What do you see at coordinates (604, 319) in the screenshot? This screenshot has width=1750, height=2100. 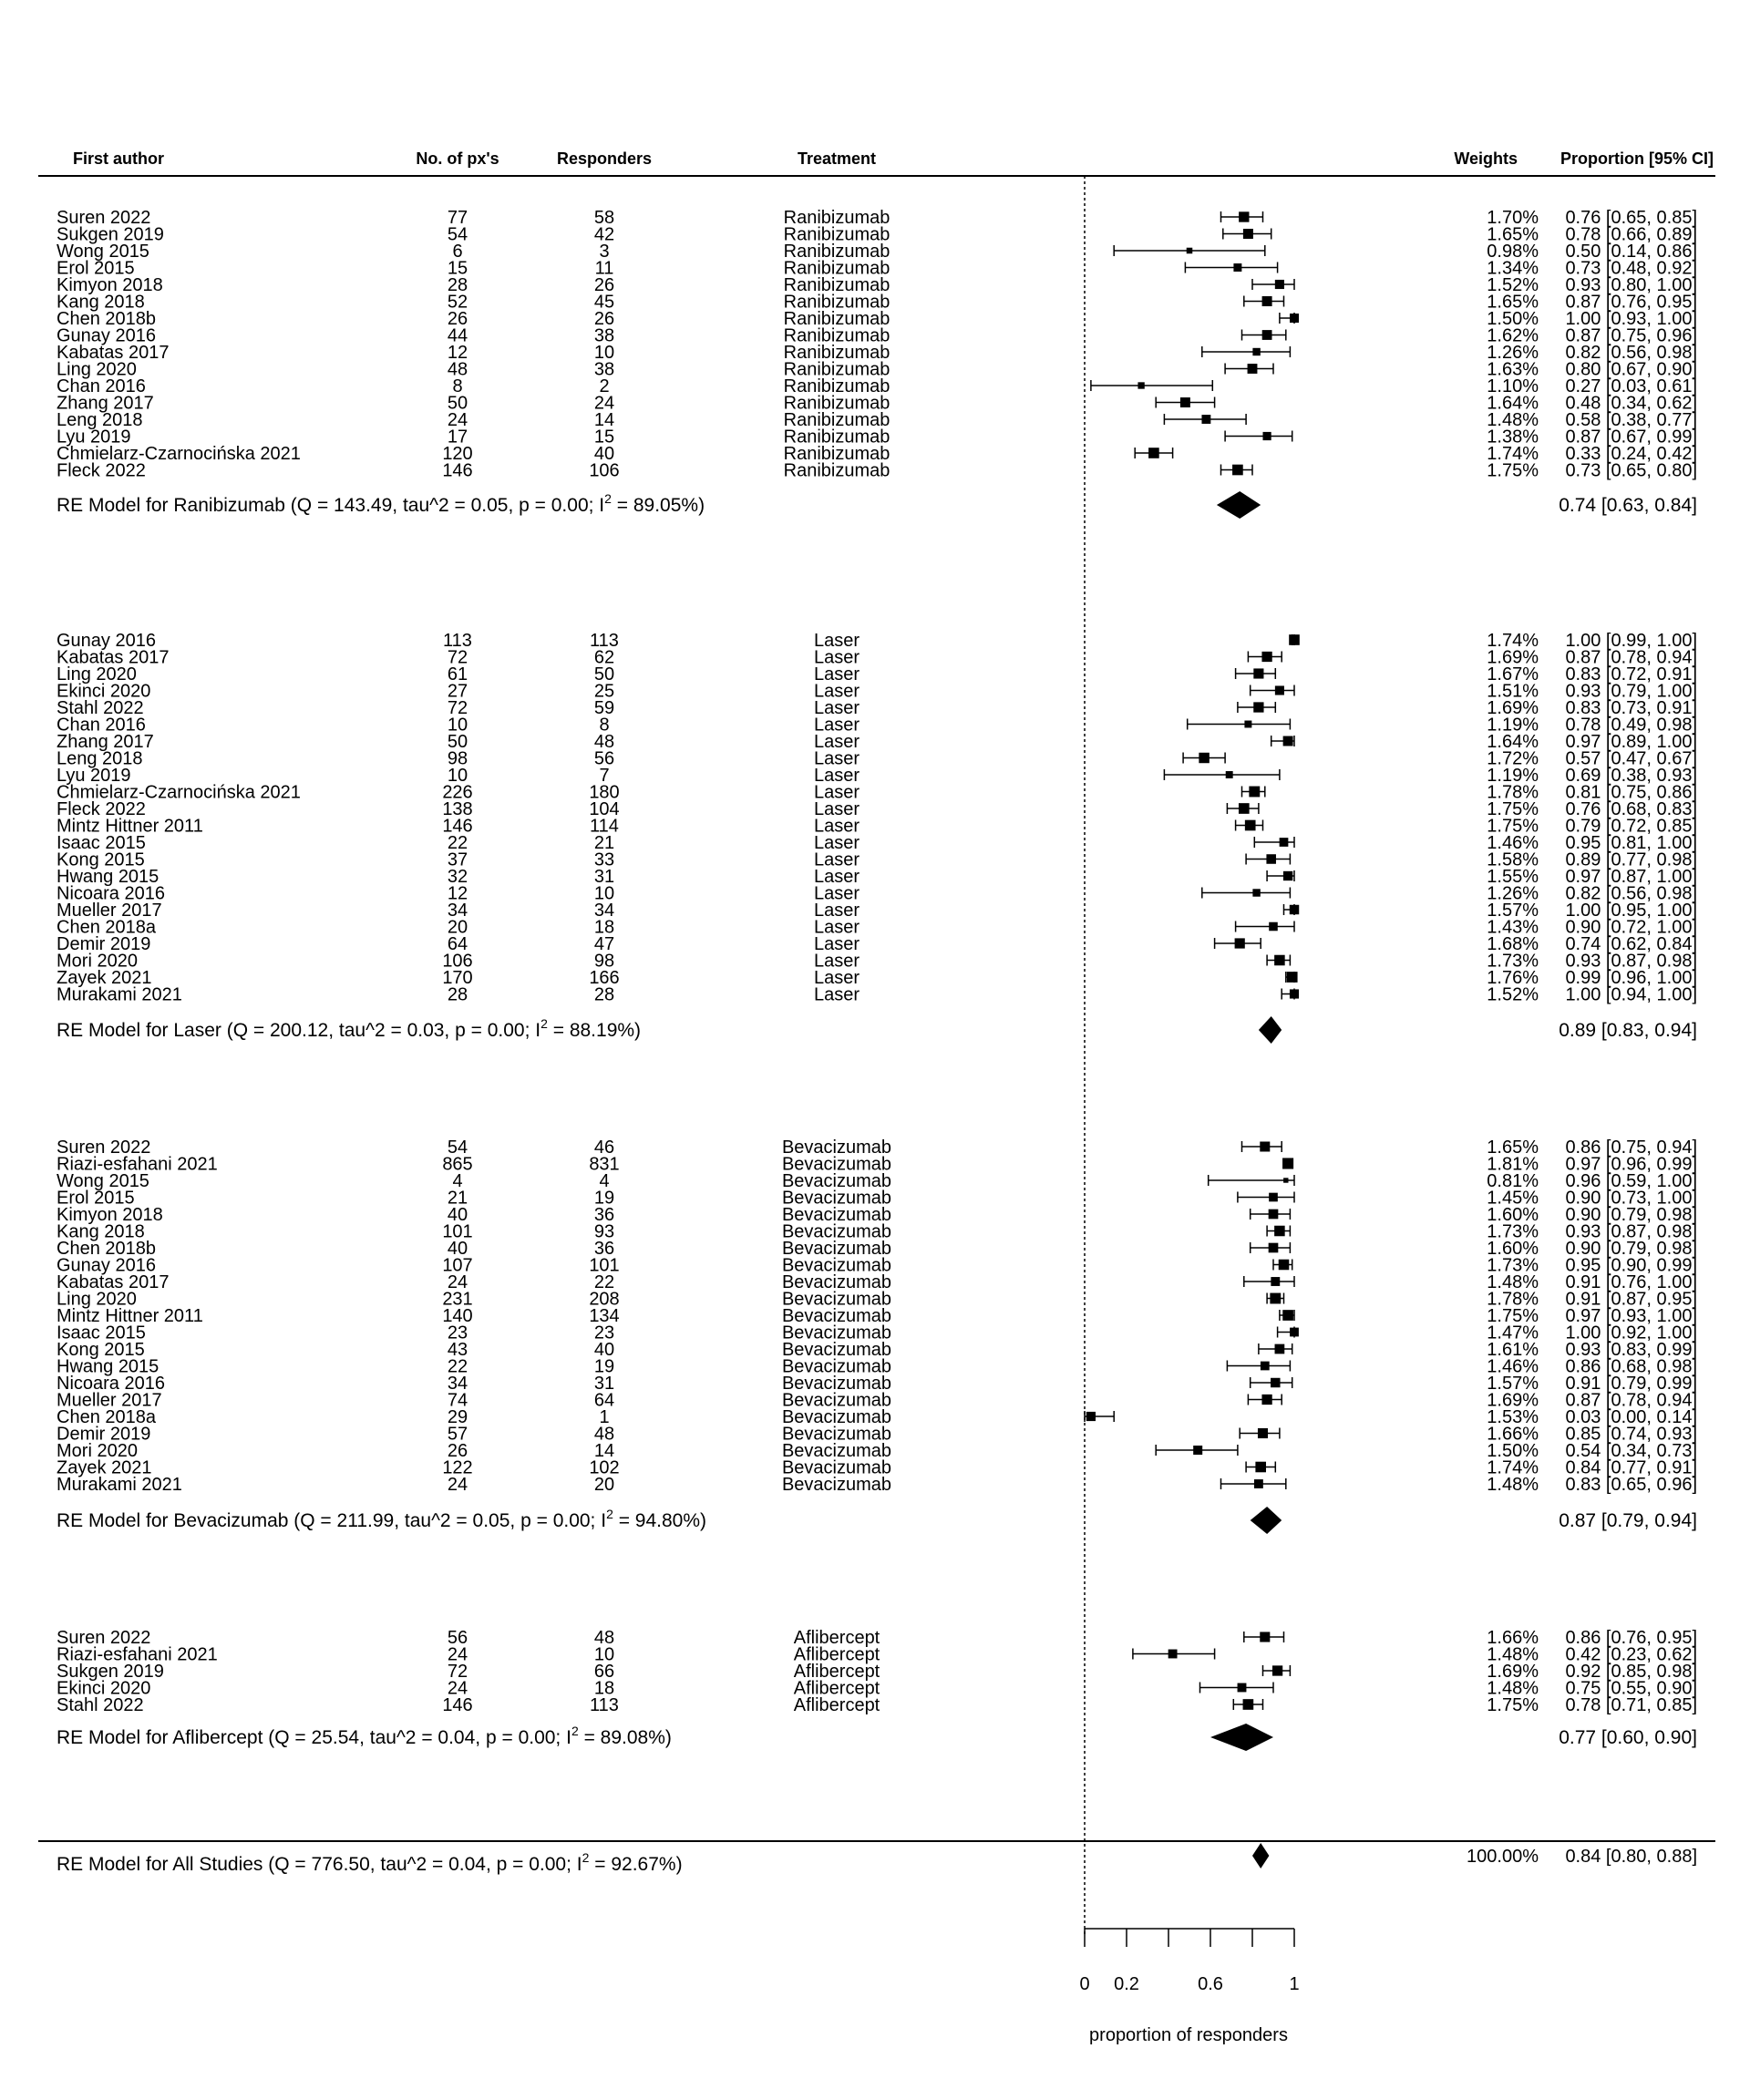 I see `study-responders: 26` at bounding box center [604, 319].